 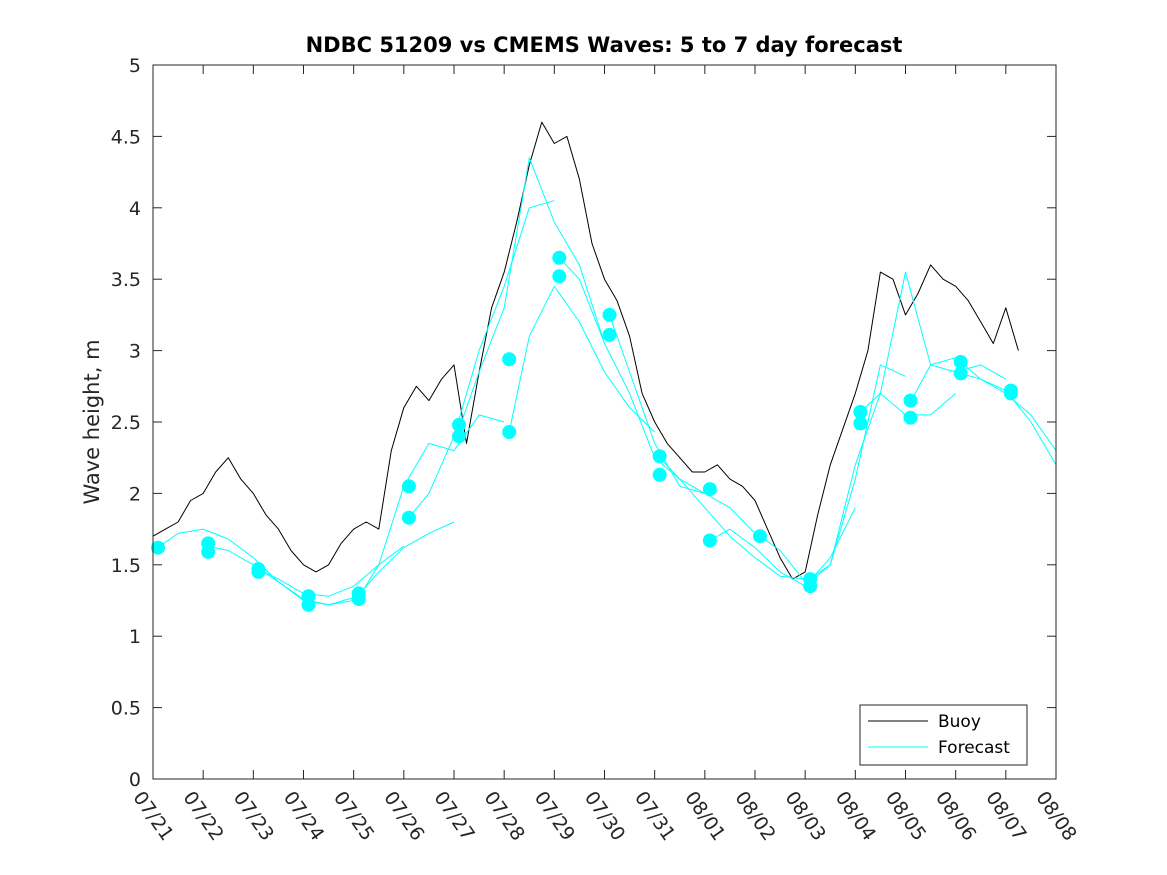 What do you see at coordinates (126, 566) in the screenshot?
I see `y-tick-label: 1.5` at bounding box center [126, 566].